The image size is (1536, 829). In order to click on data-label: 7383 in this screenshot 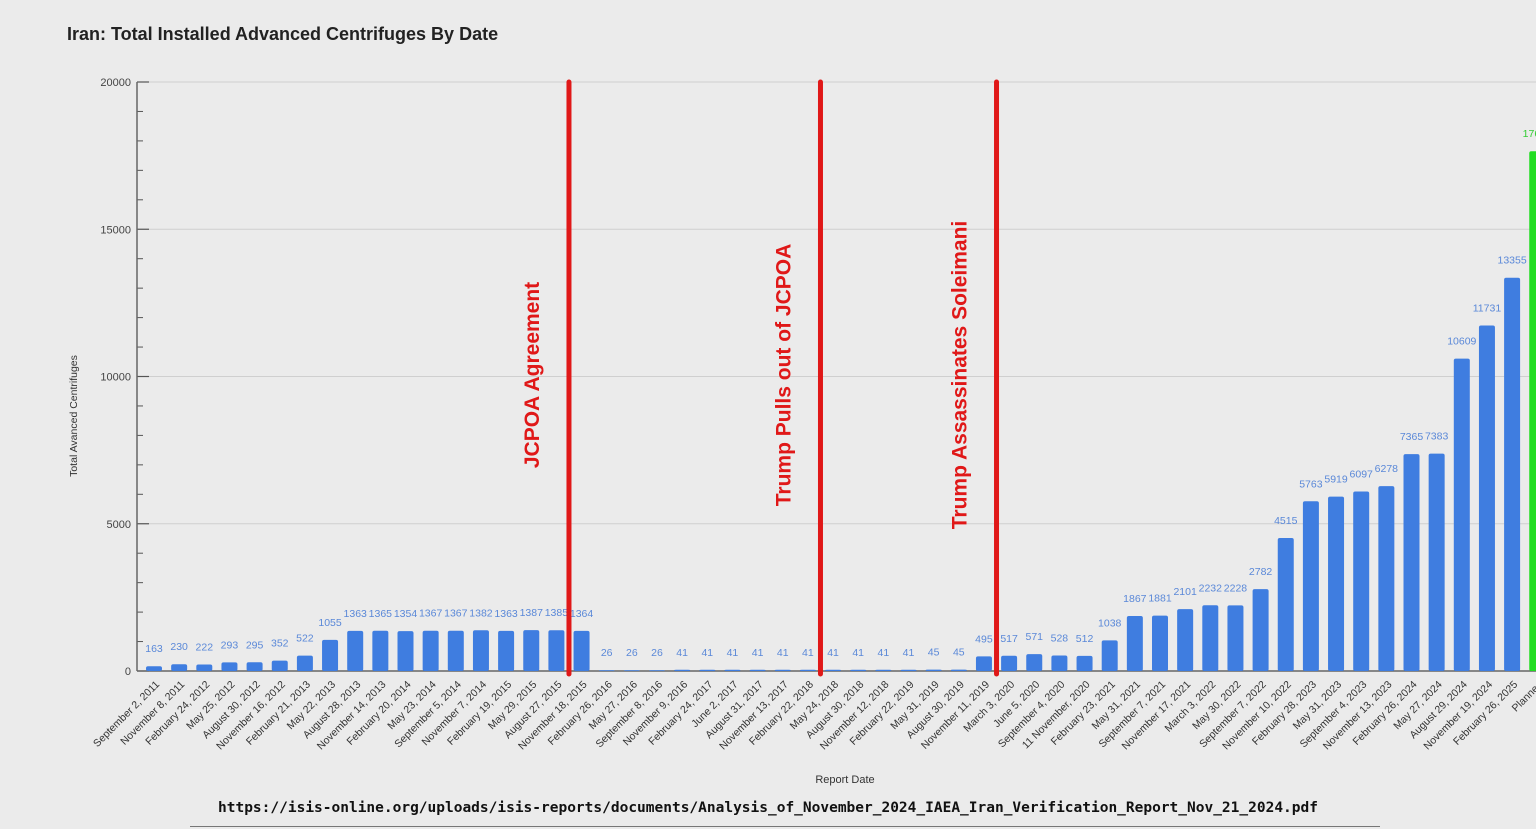, I will do `click(1437, 437)`.